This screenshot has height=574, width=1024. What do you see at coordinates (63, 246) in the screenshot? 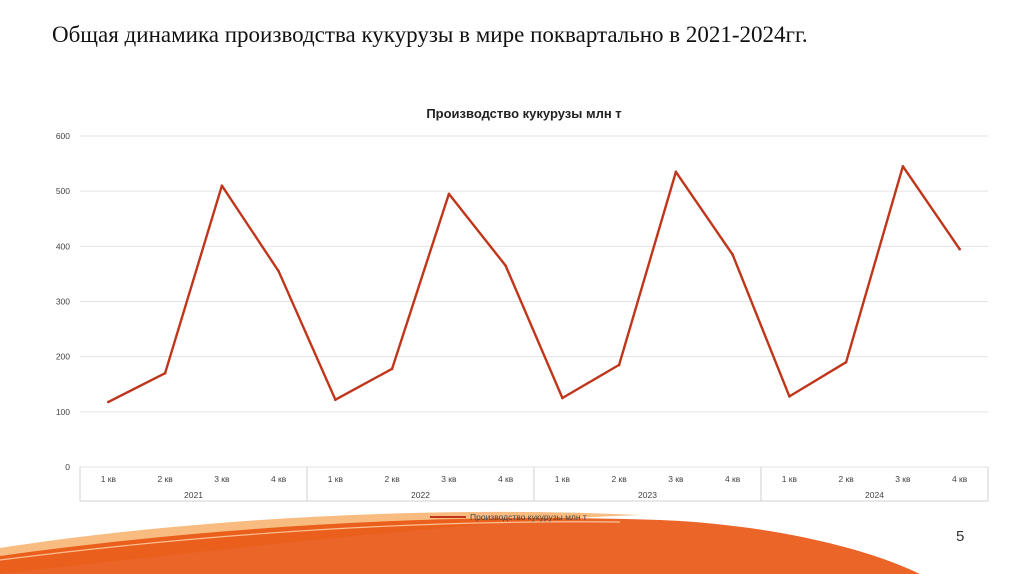
I see `y-tick-label: 400` at bounding box center [63, 246].